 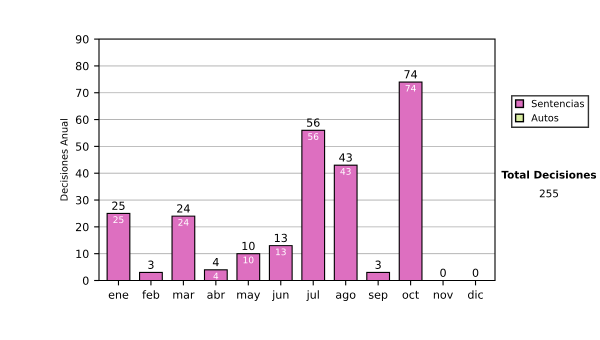 I want to click on x-tick-label: ene, so click(x=118, y=295).